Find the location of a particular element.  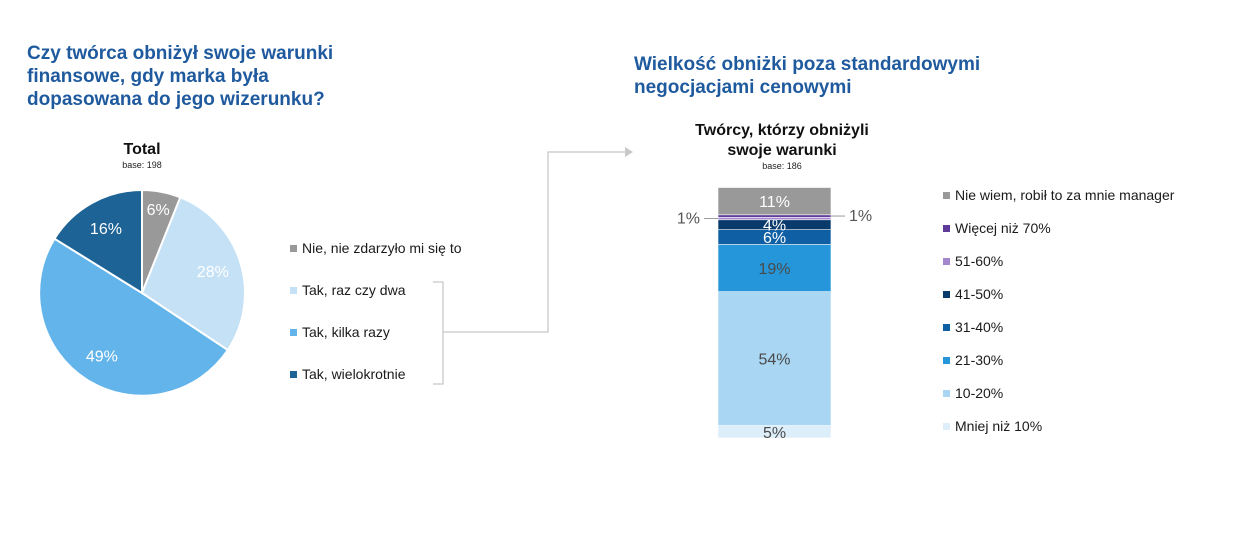

bar-segment-label: 5% is located at coordinates (774, 433).